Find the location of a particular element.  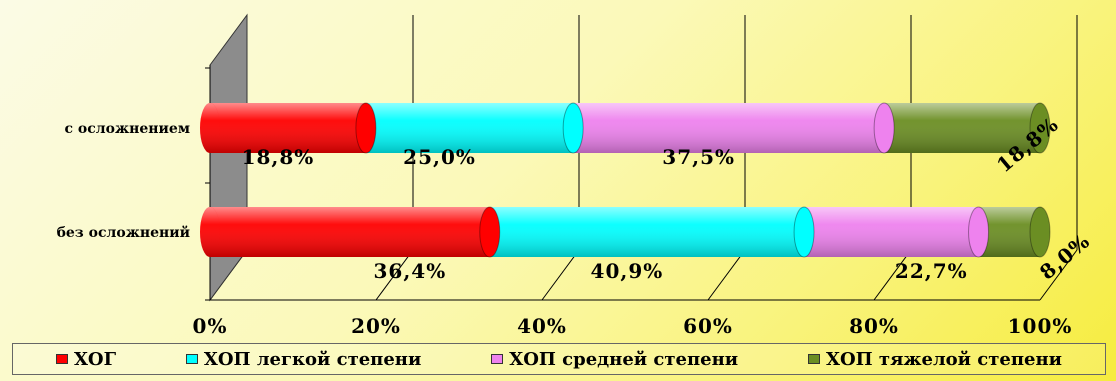

data-label: 40,9% is located at coordinates (627, 271).